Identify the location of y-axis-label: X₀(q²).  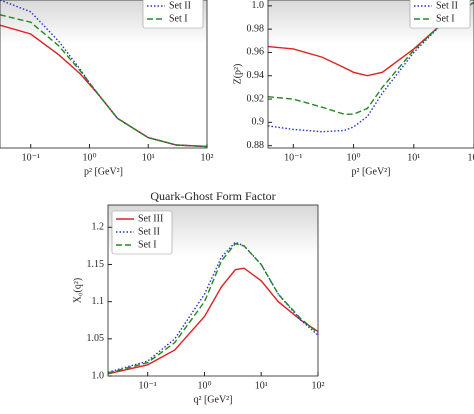
(77, 290).